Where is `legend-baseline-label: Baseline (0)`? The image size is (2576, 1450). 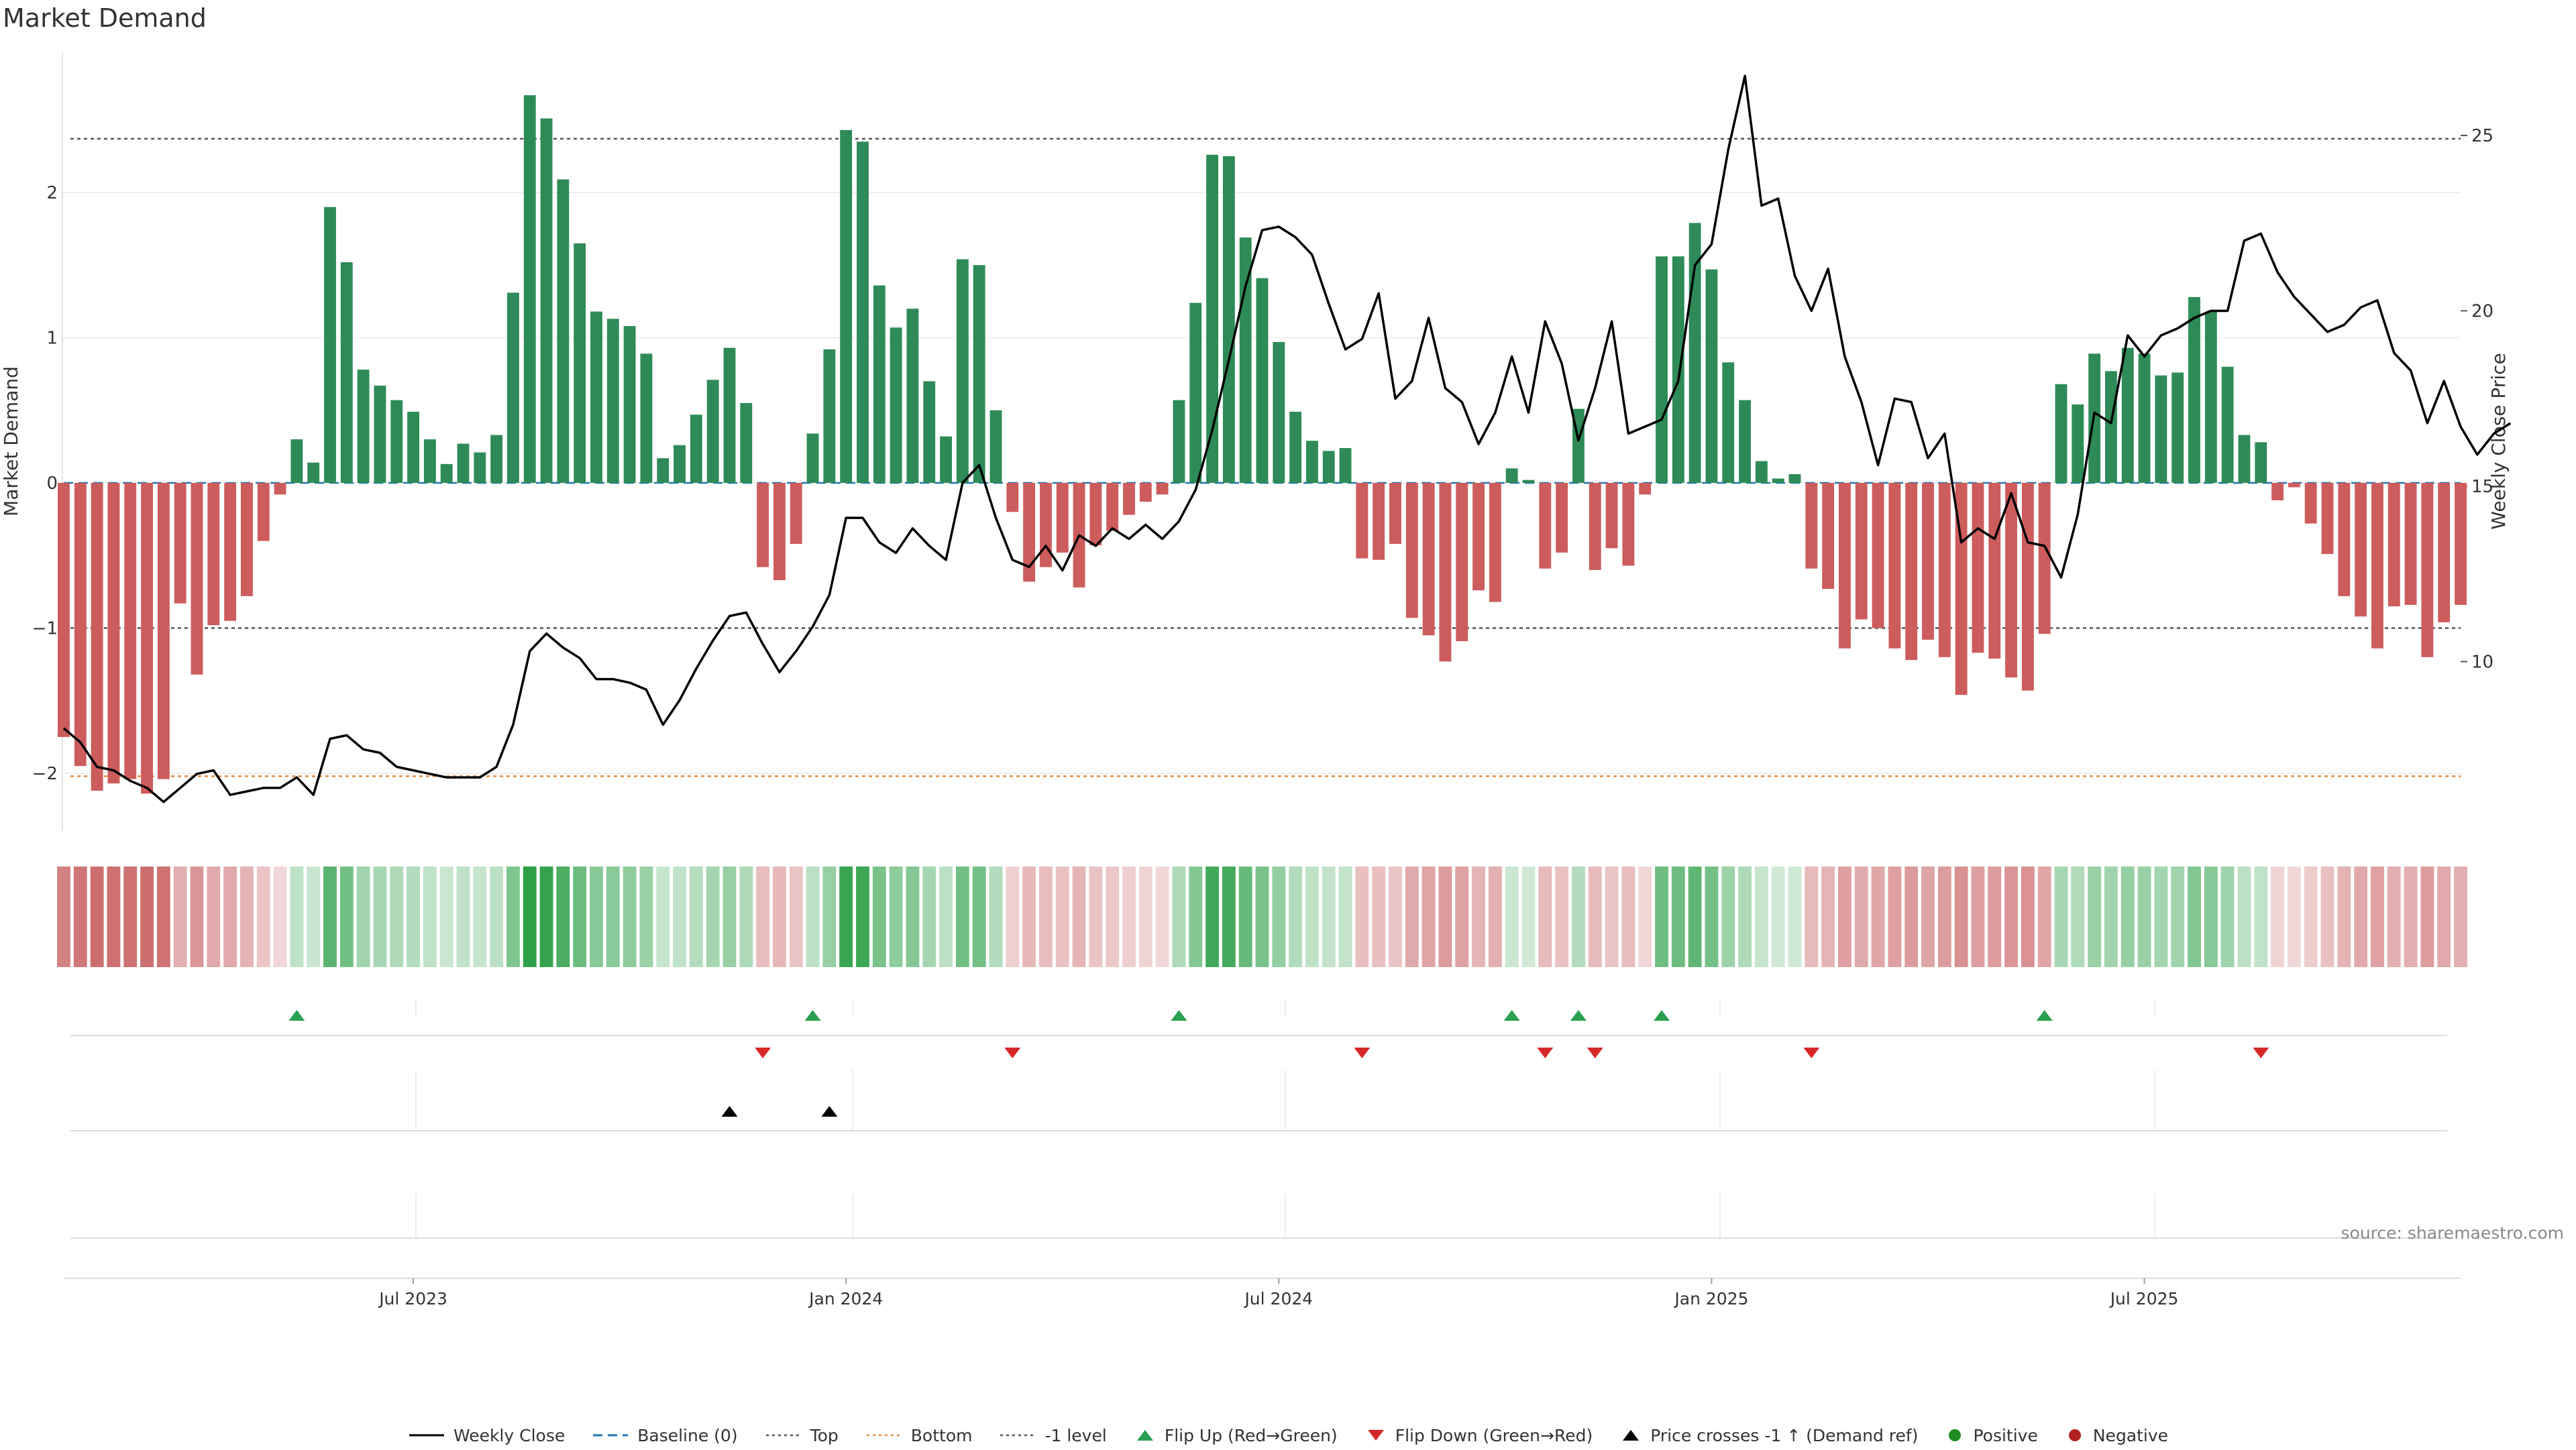
legend-baseline-label: Baseline (0) is located at coordinates (687, 1435).